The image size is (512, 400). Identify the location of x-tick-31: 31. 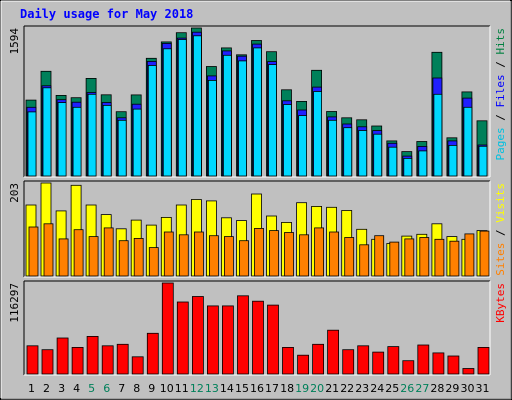
(483, 388).